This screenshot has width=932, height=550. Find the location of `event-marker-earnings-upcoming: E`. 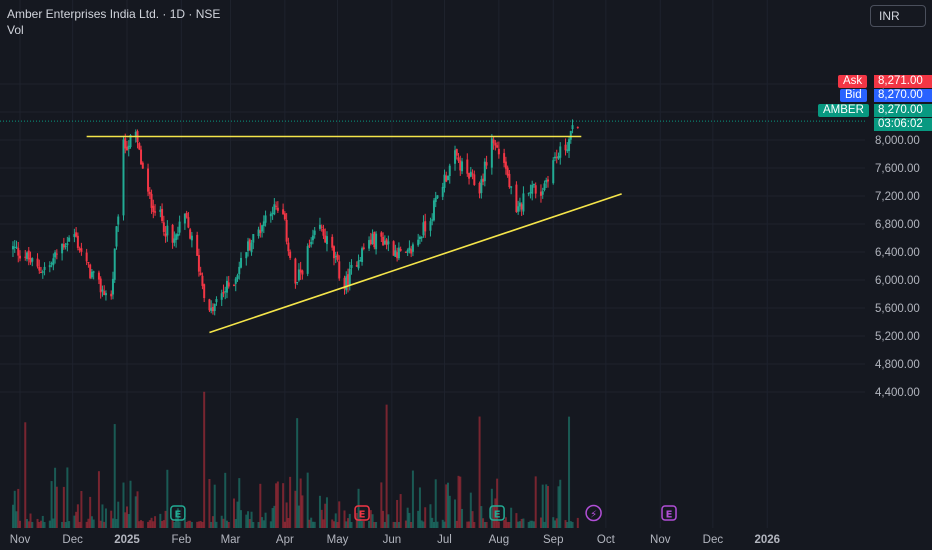

event-marker-earnings-upcoming: E is located at coordinates (669, 513).